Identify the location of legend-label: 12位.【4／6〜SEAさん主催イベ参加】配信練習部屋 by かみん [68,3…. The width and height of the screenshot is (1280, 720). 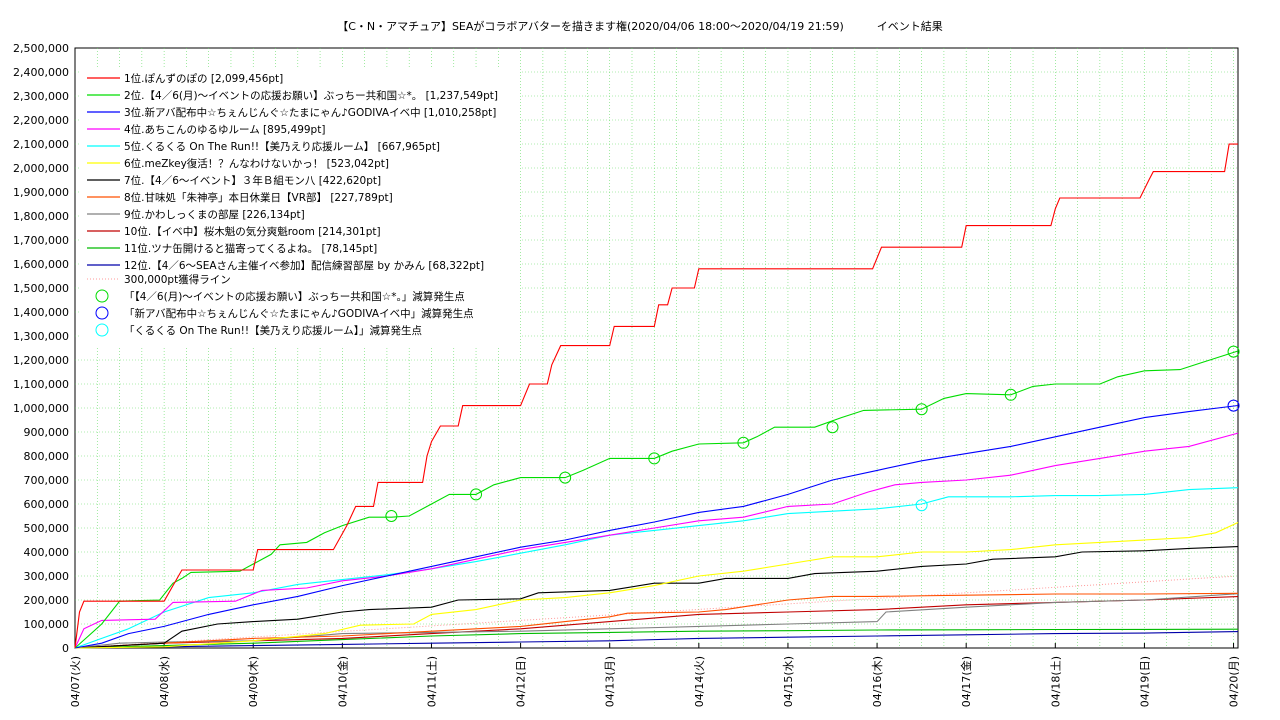
(304, 265).